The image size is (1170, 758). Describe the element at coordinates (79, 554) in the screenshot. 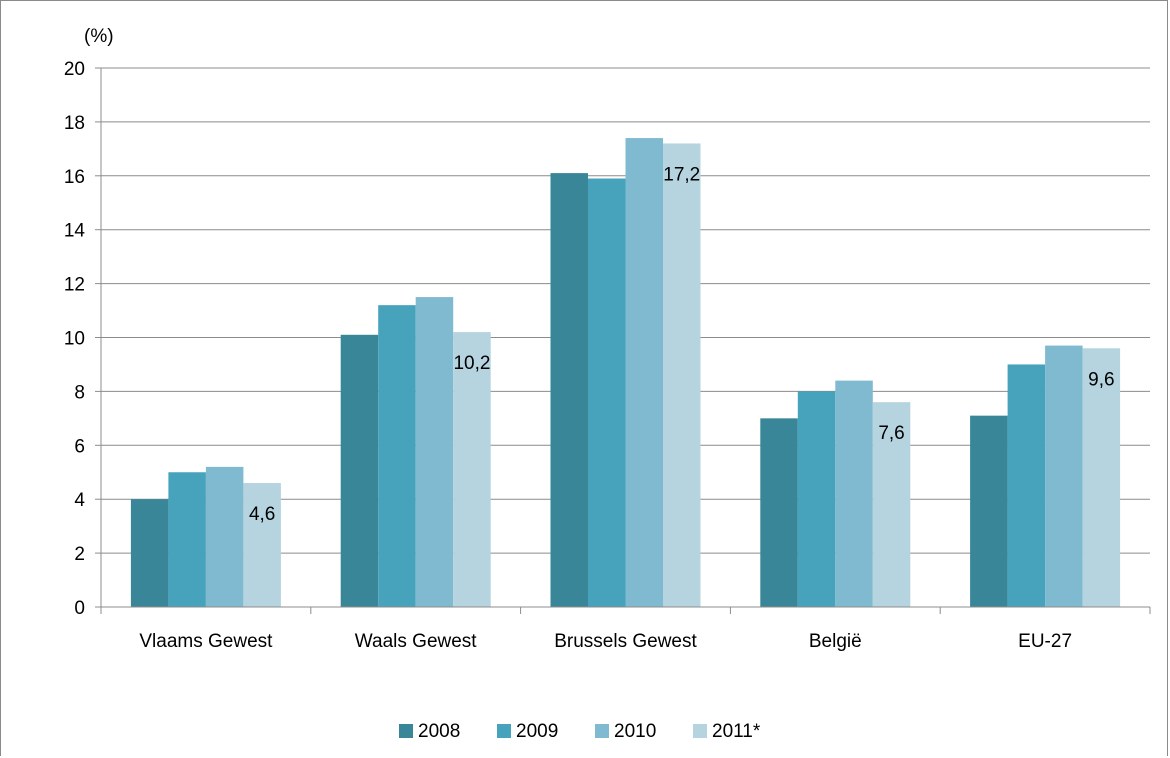

I see `y-tick-label: 2` at that location.